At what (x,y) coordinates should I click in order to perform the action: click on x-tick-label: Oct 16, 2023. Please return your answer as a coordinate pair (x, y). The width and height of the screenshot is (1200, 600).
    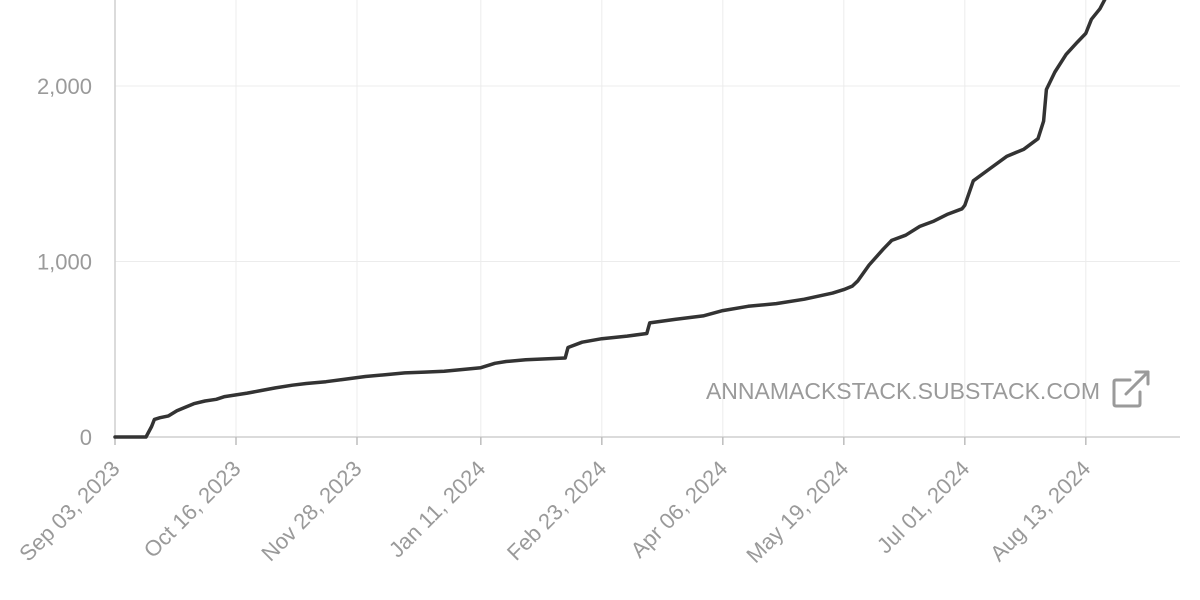
    Looking at the image, I should click on (192, 509).